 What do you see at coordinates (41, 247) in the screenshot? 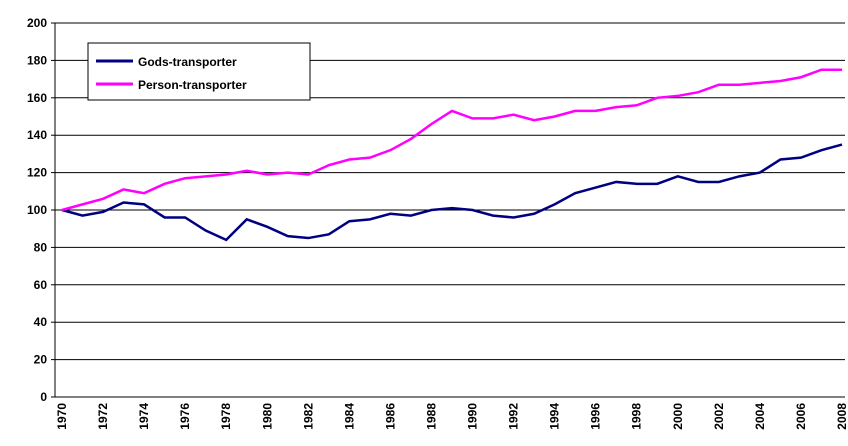
I see `y-tick-label: 80` at bounding box center [41, 247].